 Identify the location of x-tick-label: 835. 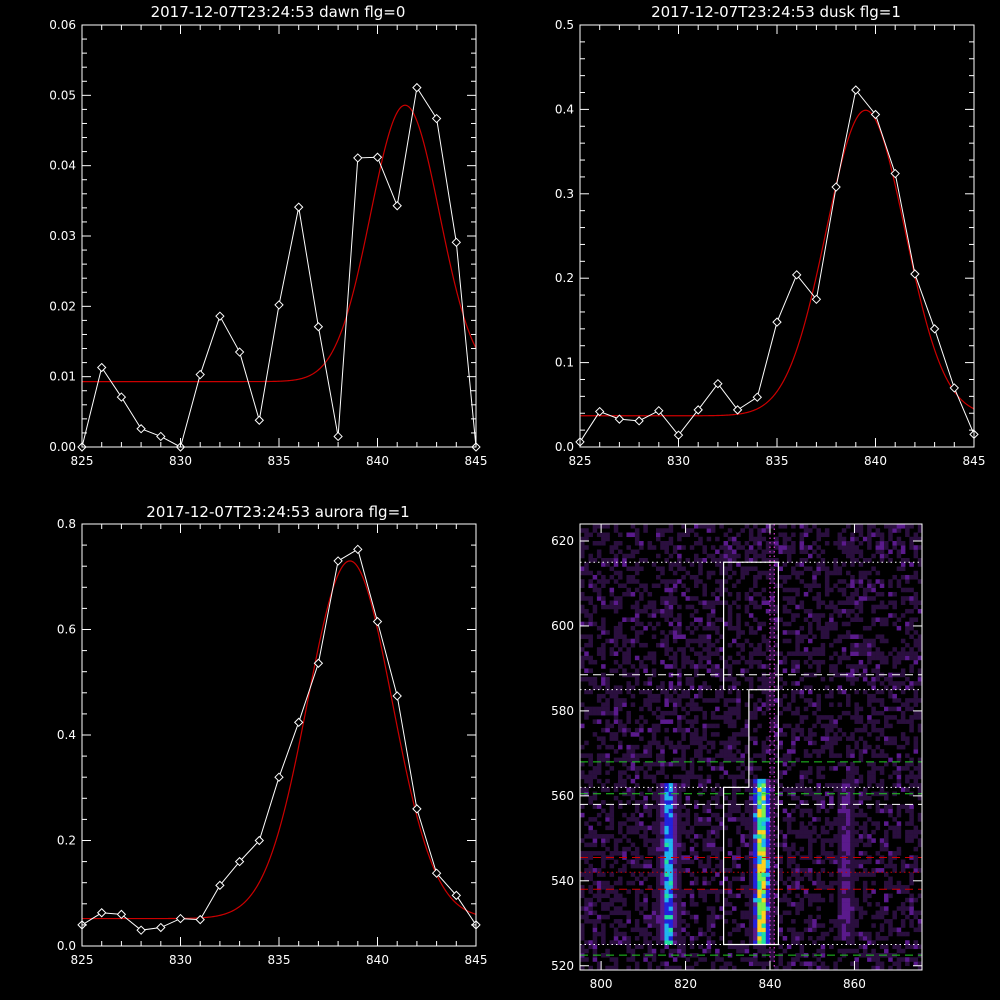
(279, 461).